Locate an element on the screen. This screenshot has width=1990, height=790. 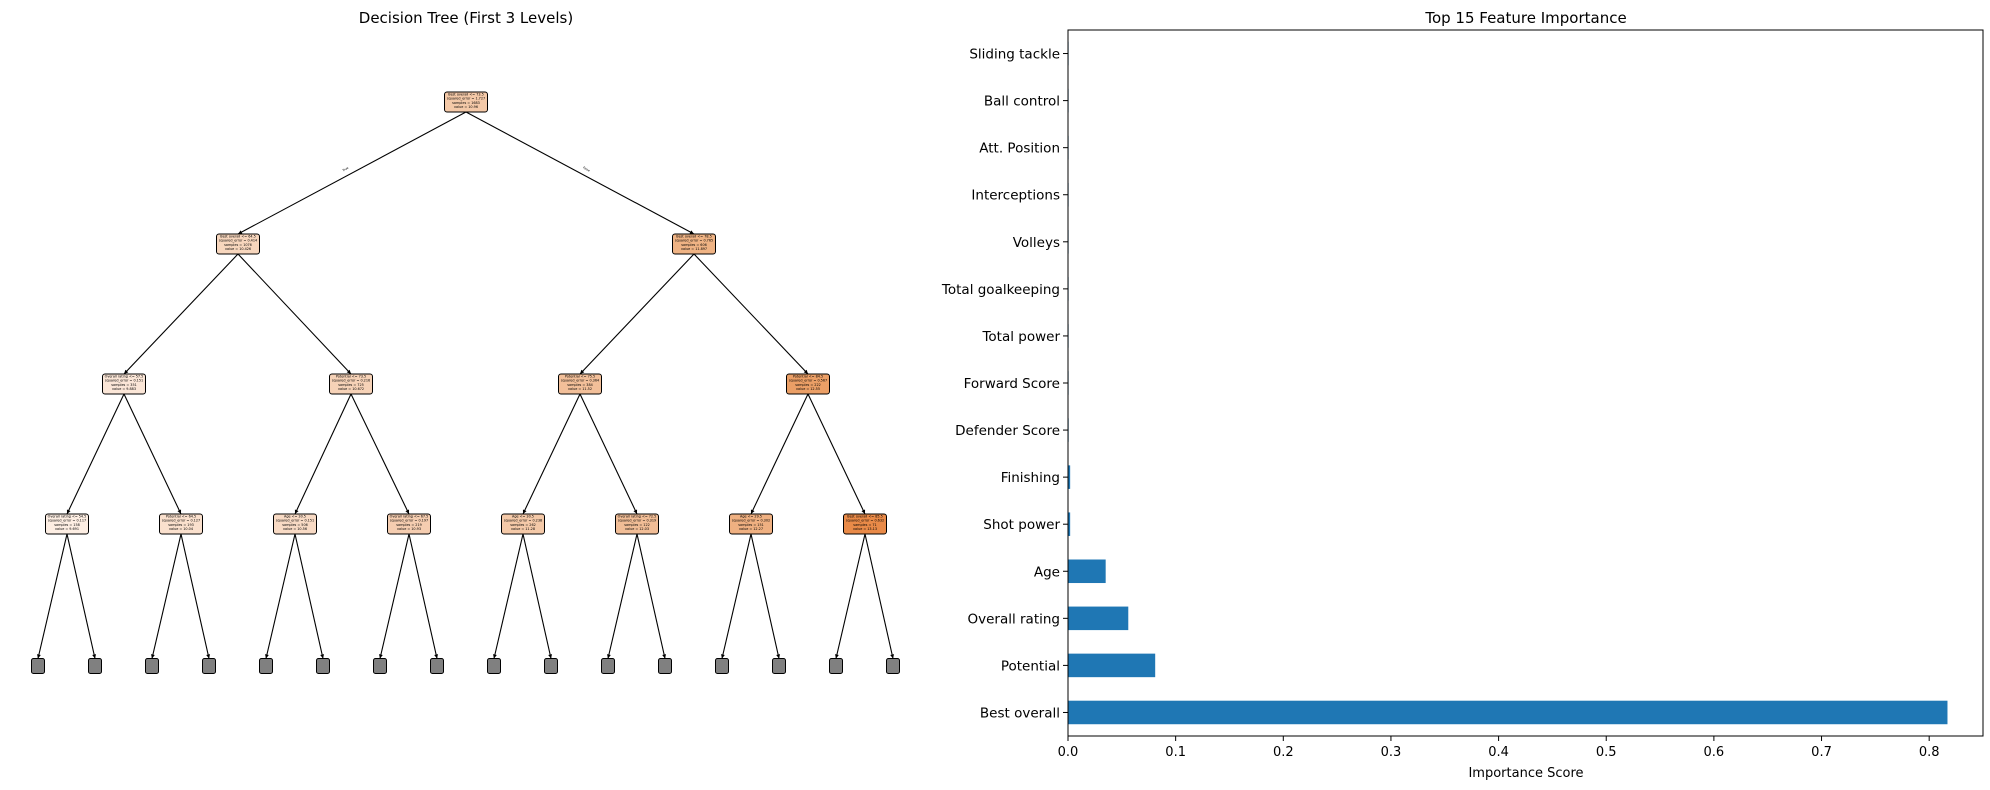
y-tick-label: Ball control is located at coordinates (1022, 102).